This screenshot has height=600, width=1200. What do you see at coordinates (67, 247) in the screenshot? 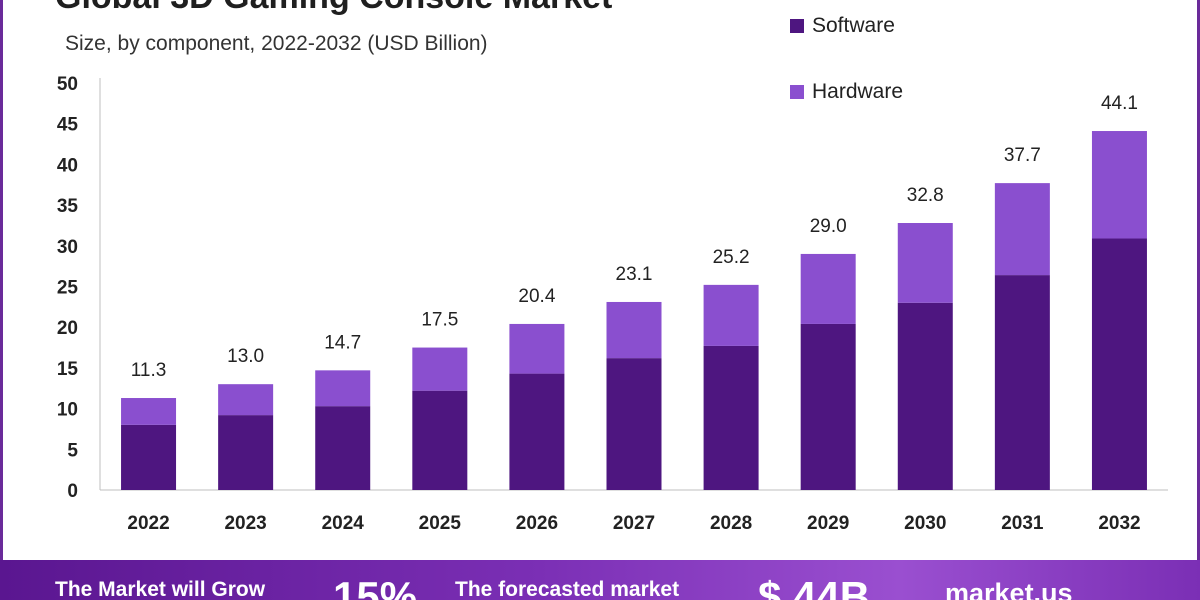
I see `y-tick-label: 30` at bounding box center [67, 247].